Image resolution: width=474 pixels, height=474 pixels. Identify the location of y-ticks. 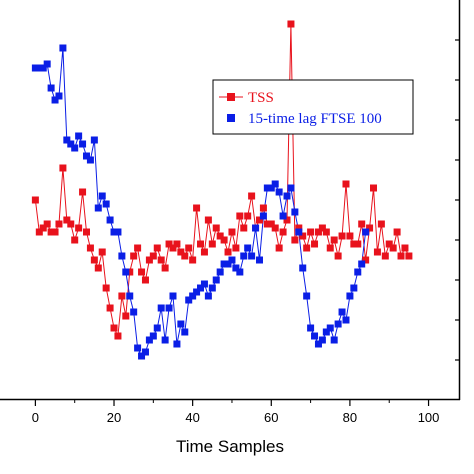
(457, 200).